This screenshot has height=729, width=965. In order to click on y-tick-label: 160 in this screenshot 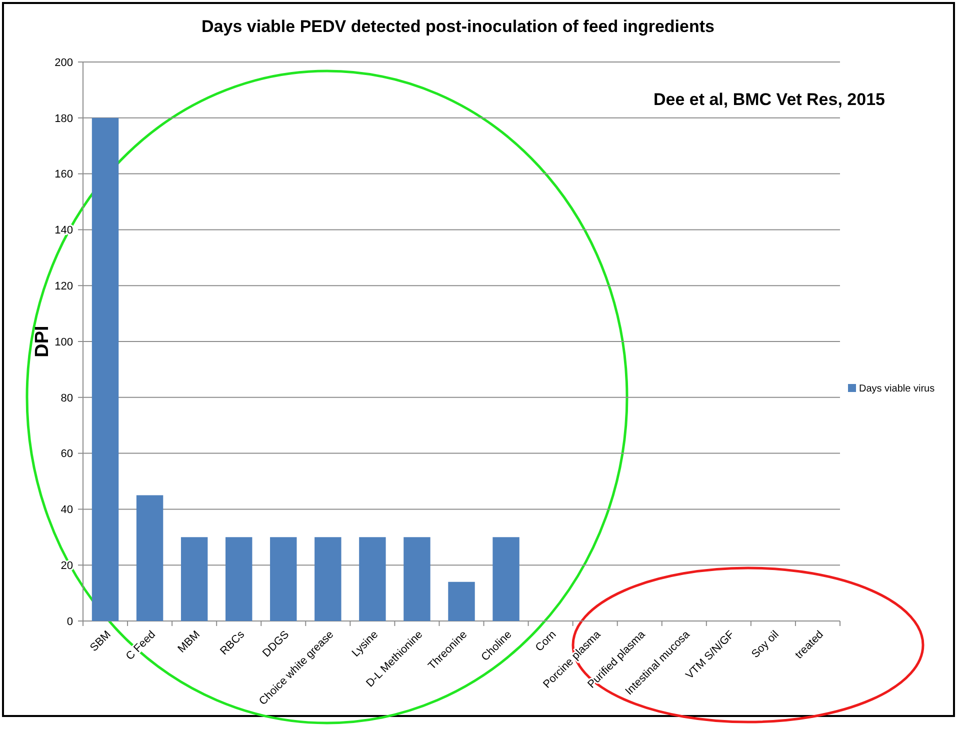, I will do `click(63, 174)`.